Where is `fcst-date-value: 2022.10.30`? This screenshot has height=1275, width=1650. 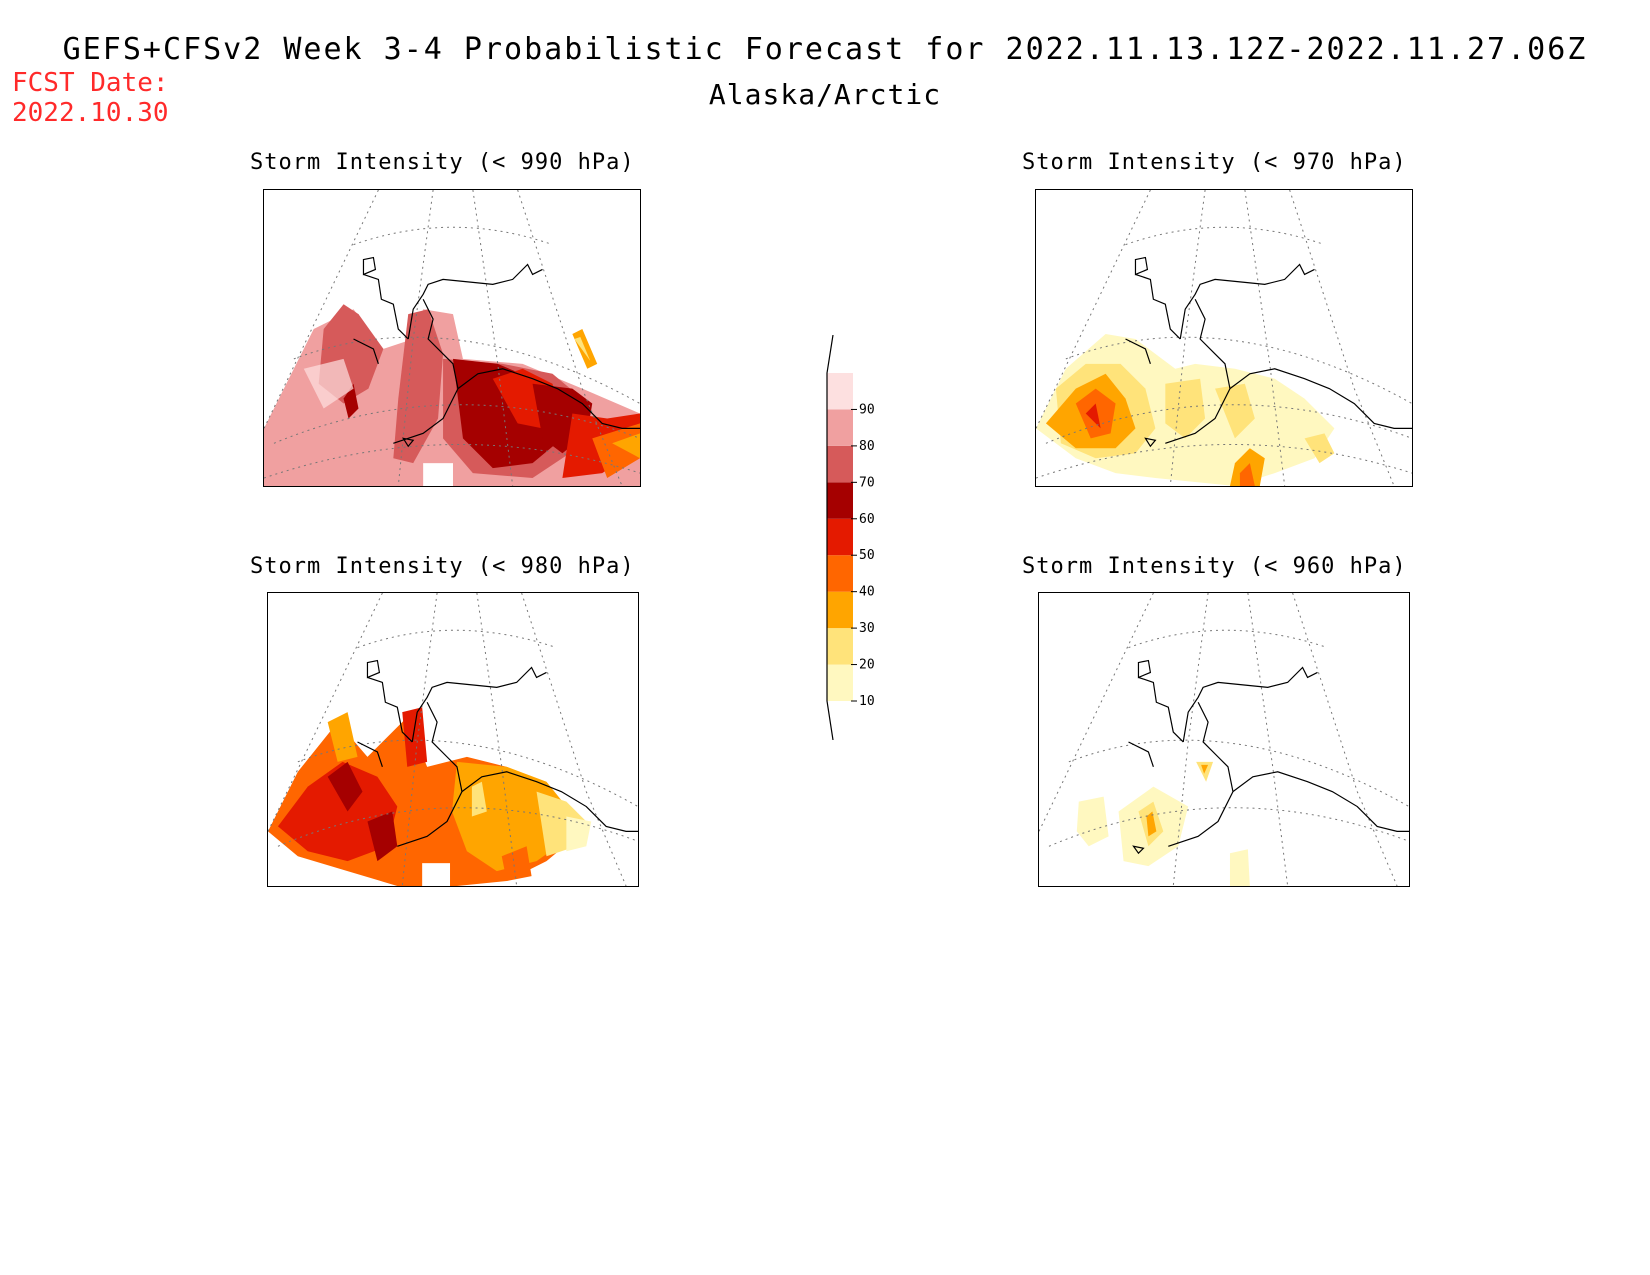 fcst-date-value: 2022.10.30 is located at coordinates (90, 113).